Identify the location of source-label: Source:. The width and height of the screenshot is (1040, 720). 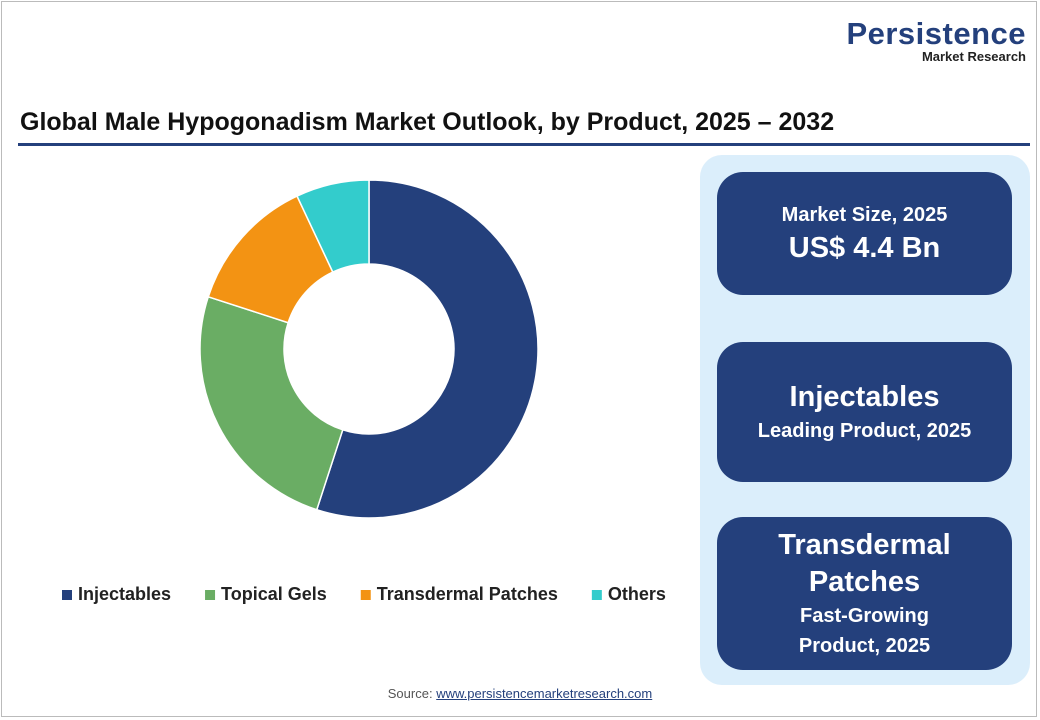
(410, 693).